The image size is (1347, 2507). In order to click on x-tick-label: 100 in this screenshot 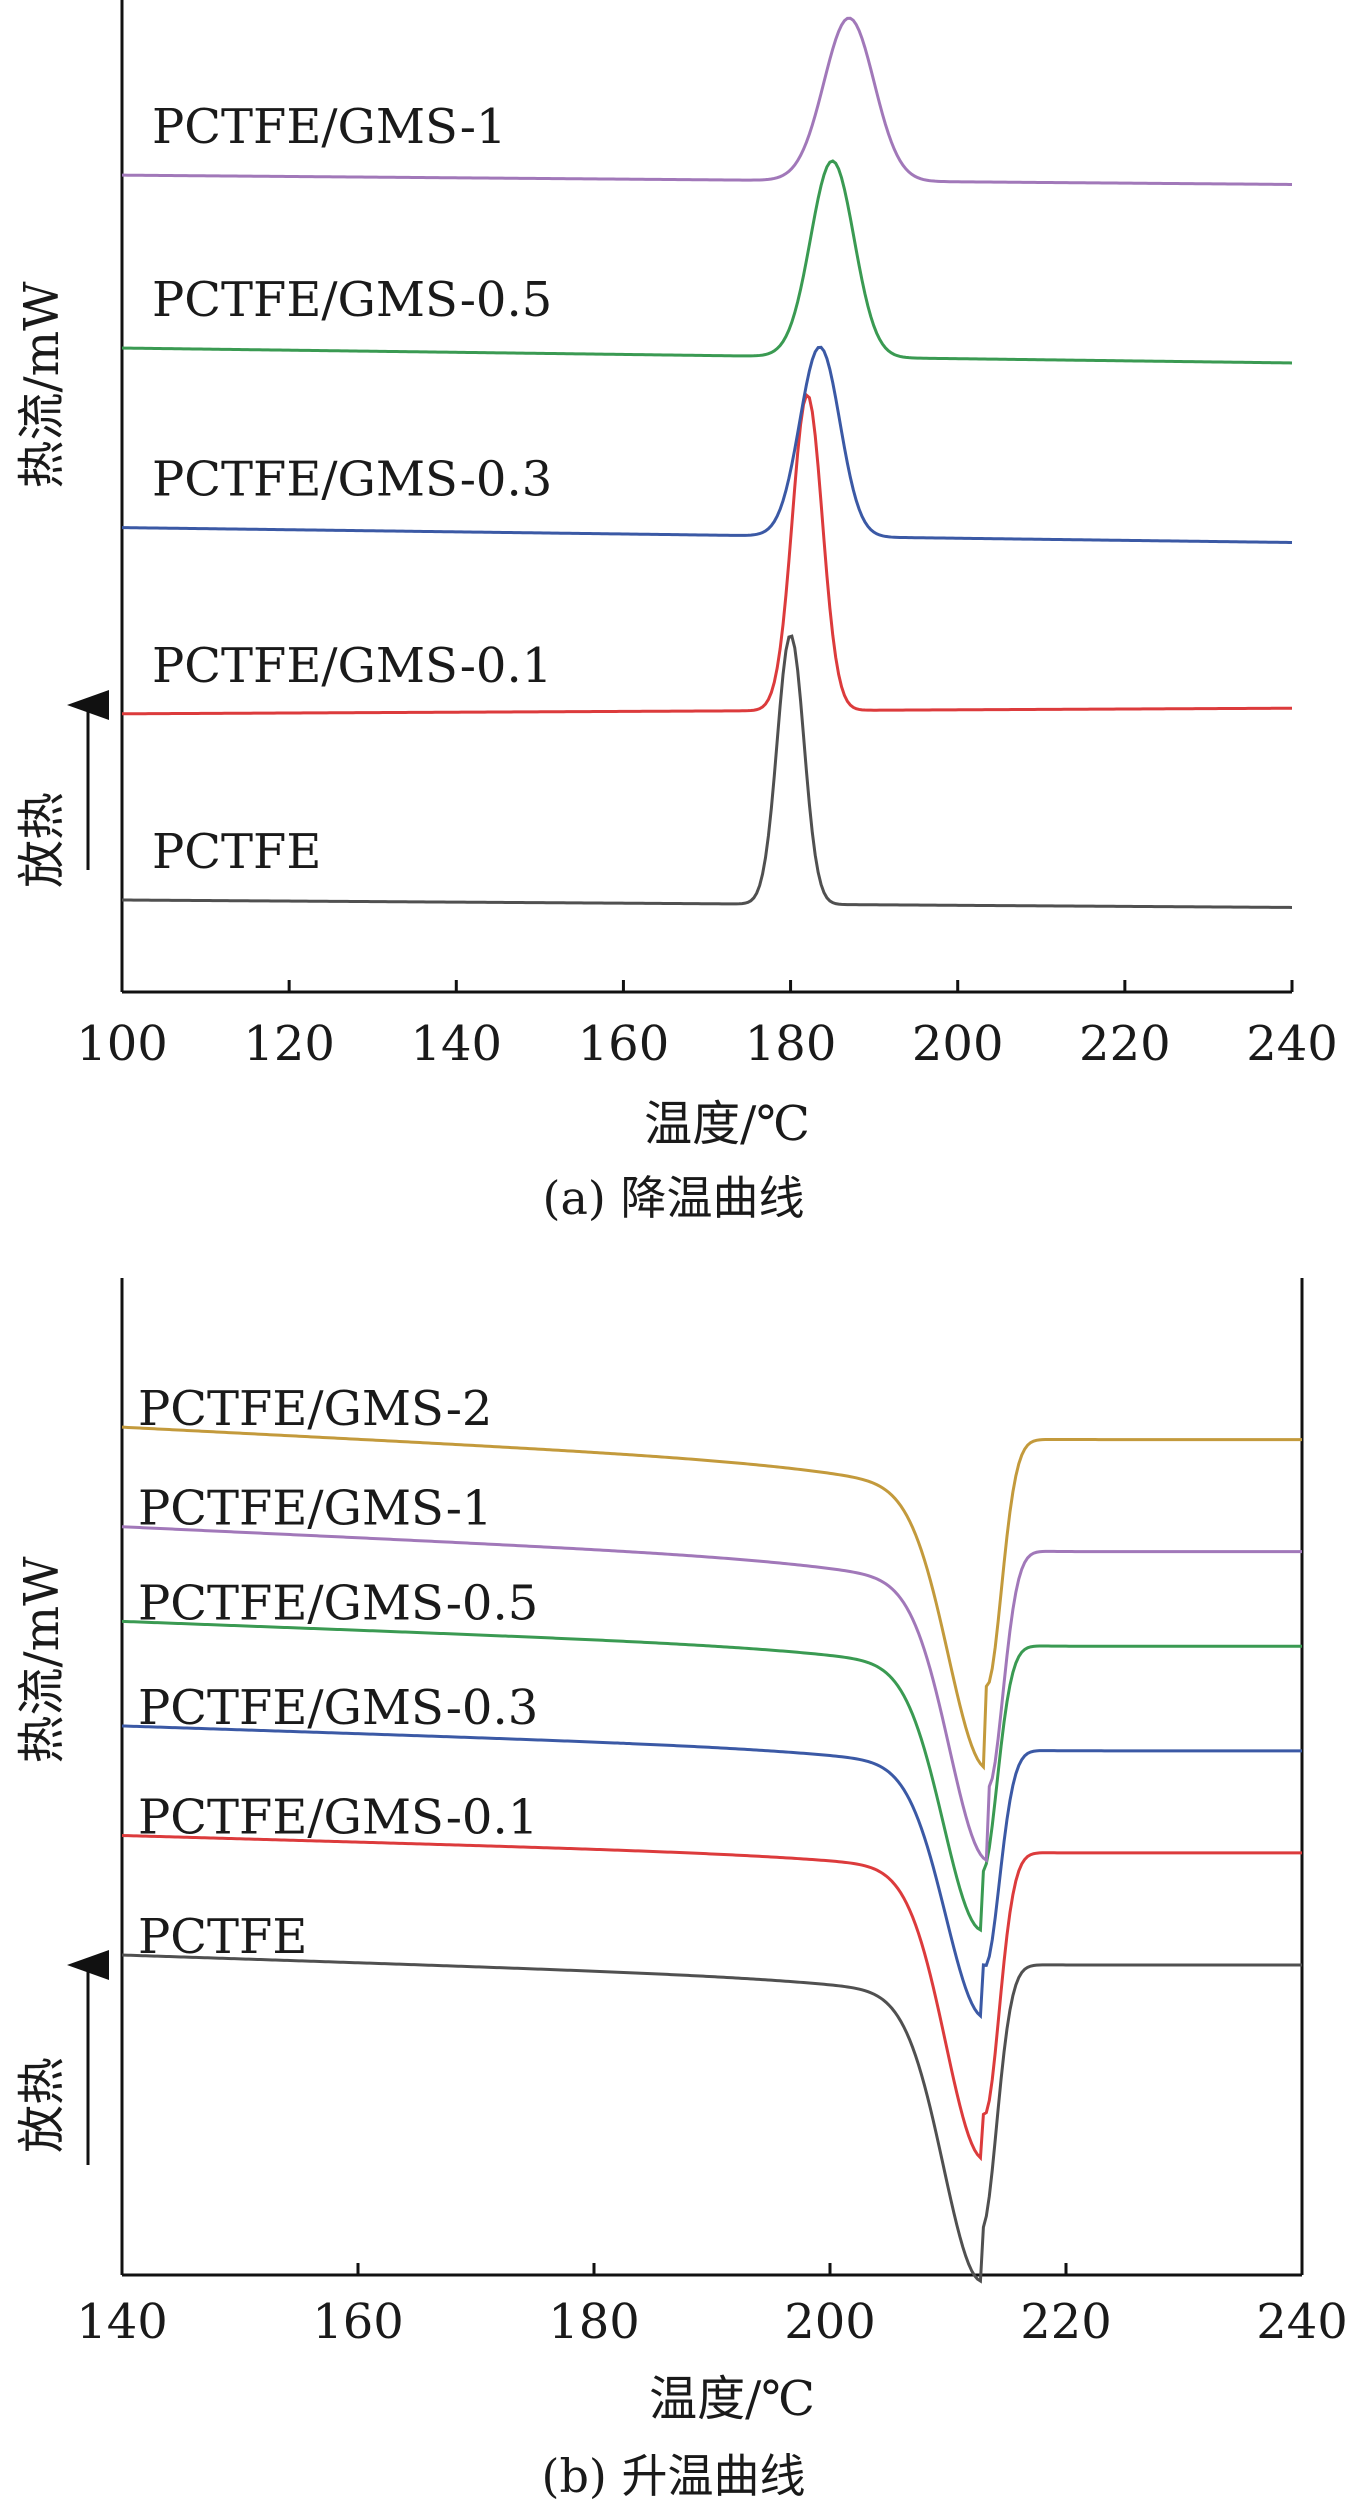, I will do `click(122, 1044)`.